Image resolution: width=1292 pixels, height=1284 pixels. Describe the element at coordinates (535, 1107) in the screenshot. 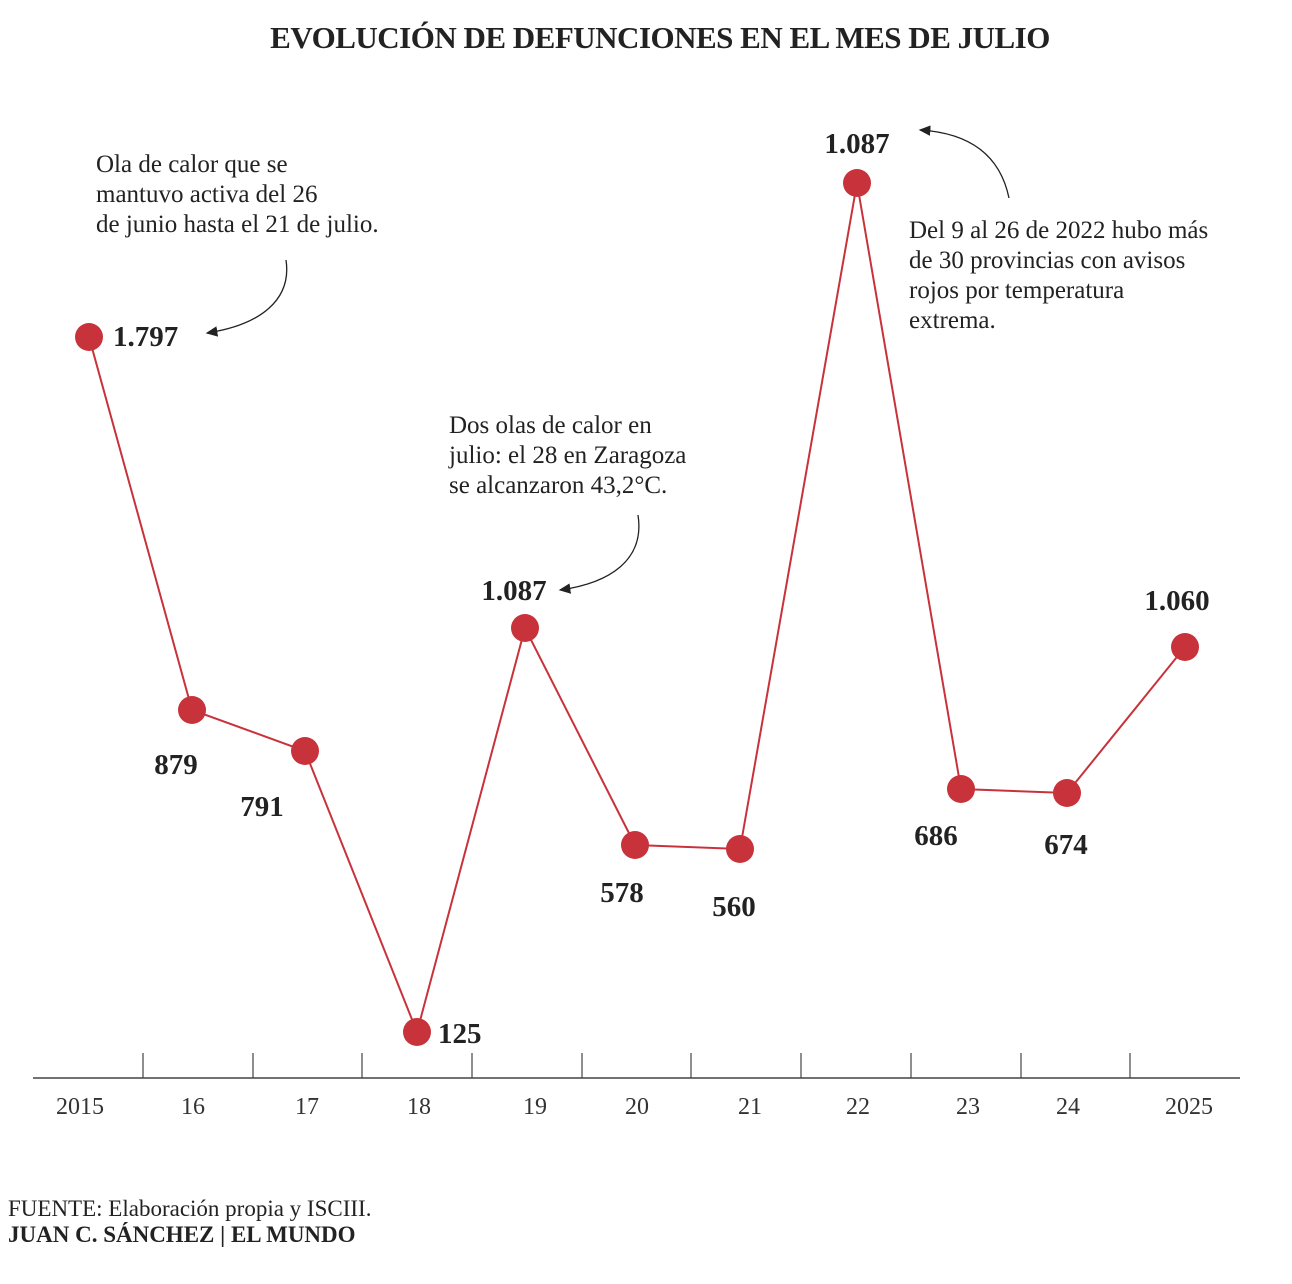

I see `x-tick-label: 19` at that location.